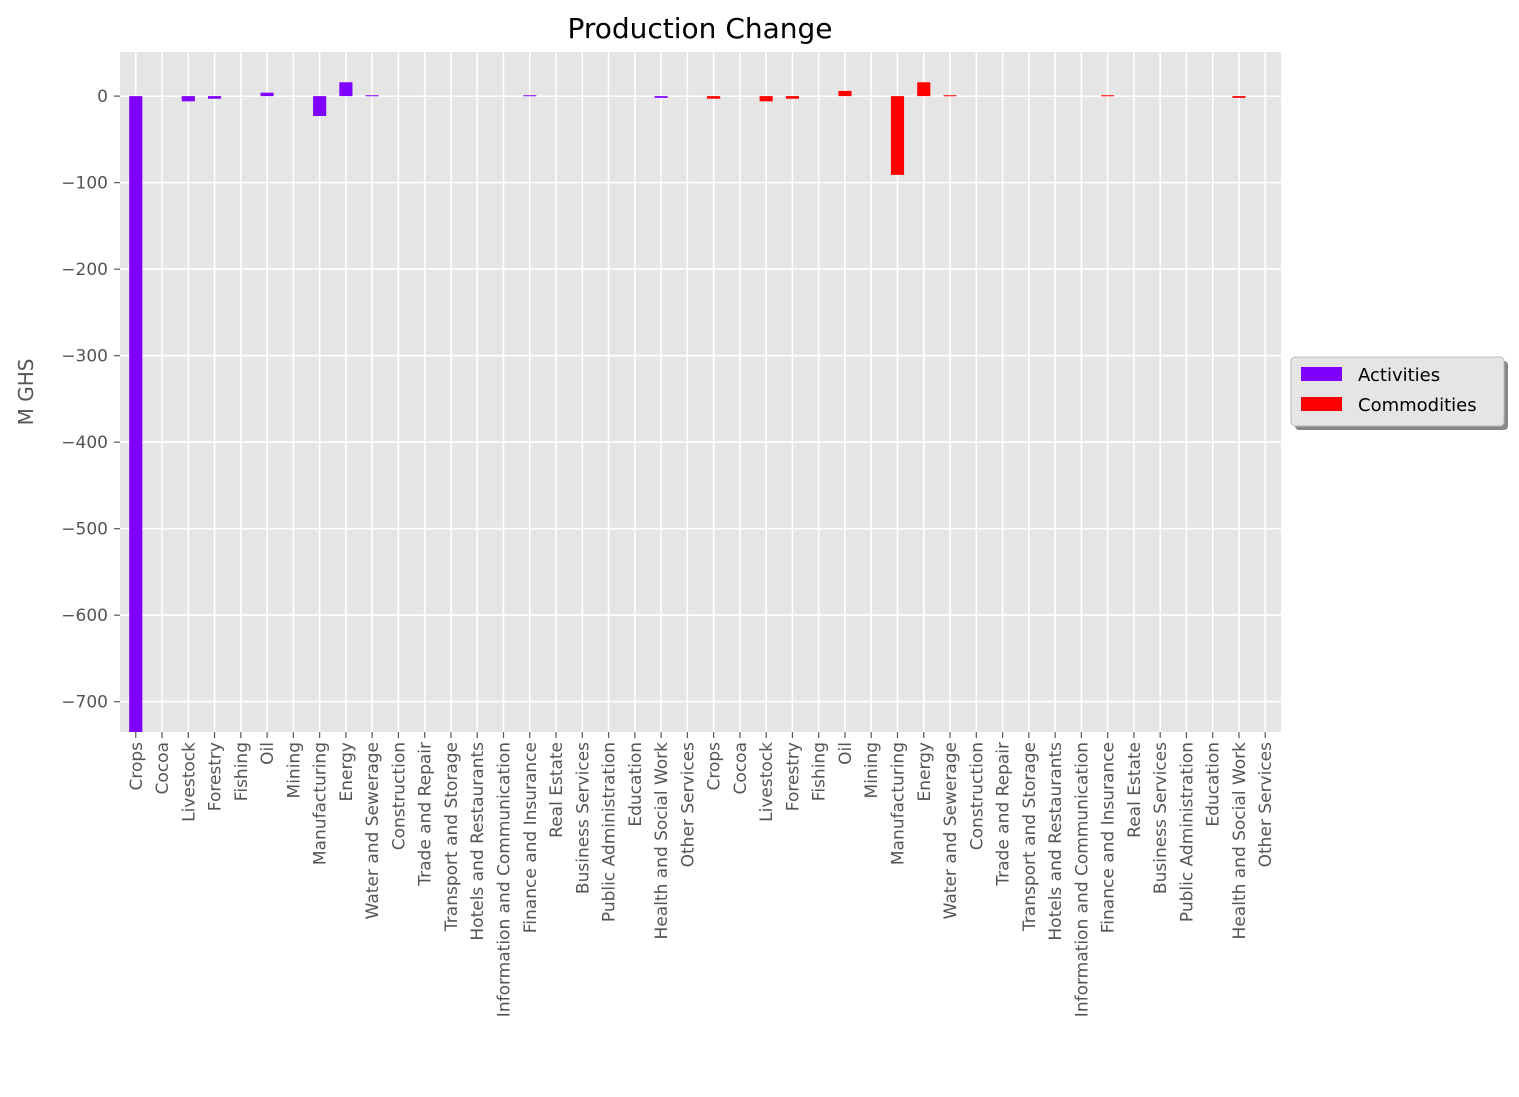  I want to click on chart-title: Production Change, so click(699, 28).